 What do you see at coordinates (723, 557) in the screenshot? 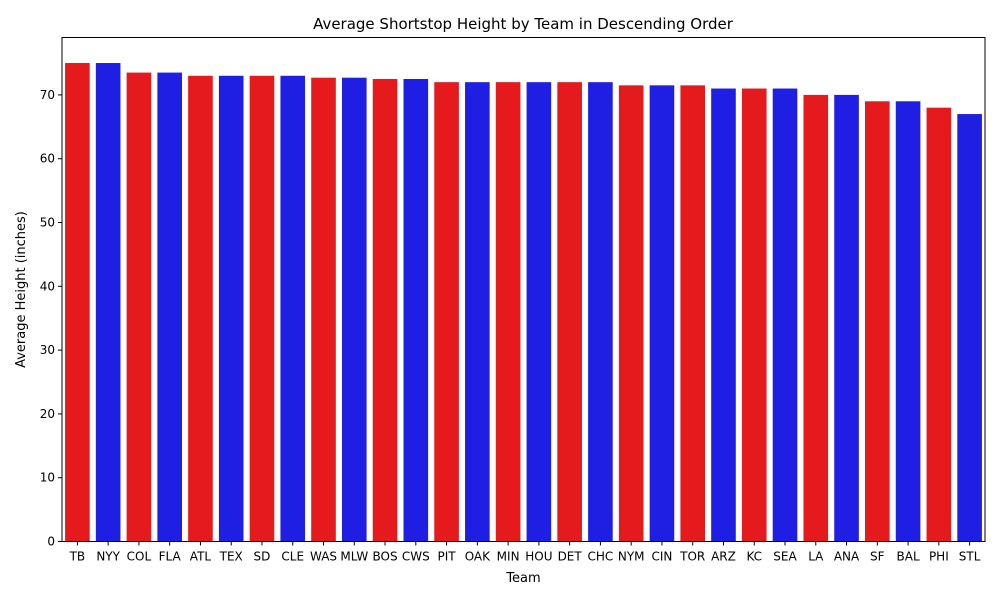
I see `x-tick-label: ARZ` at bounding box center [723, 557].